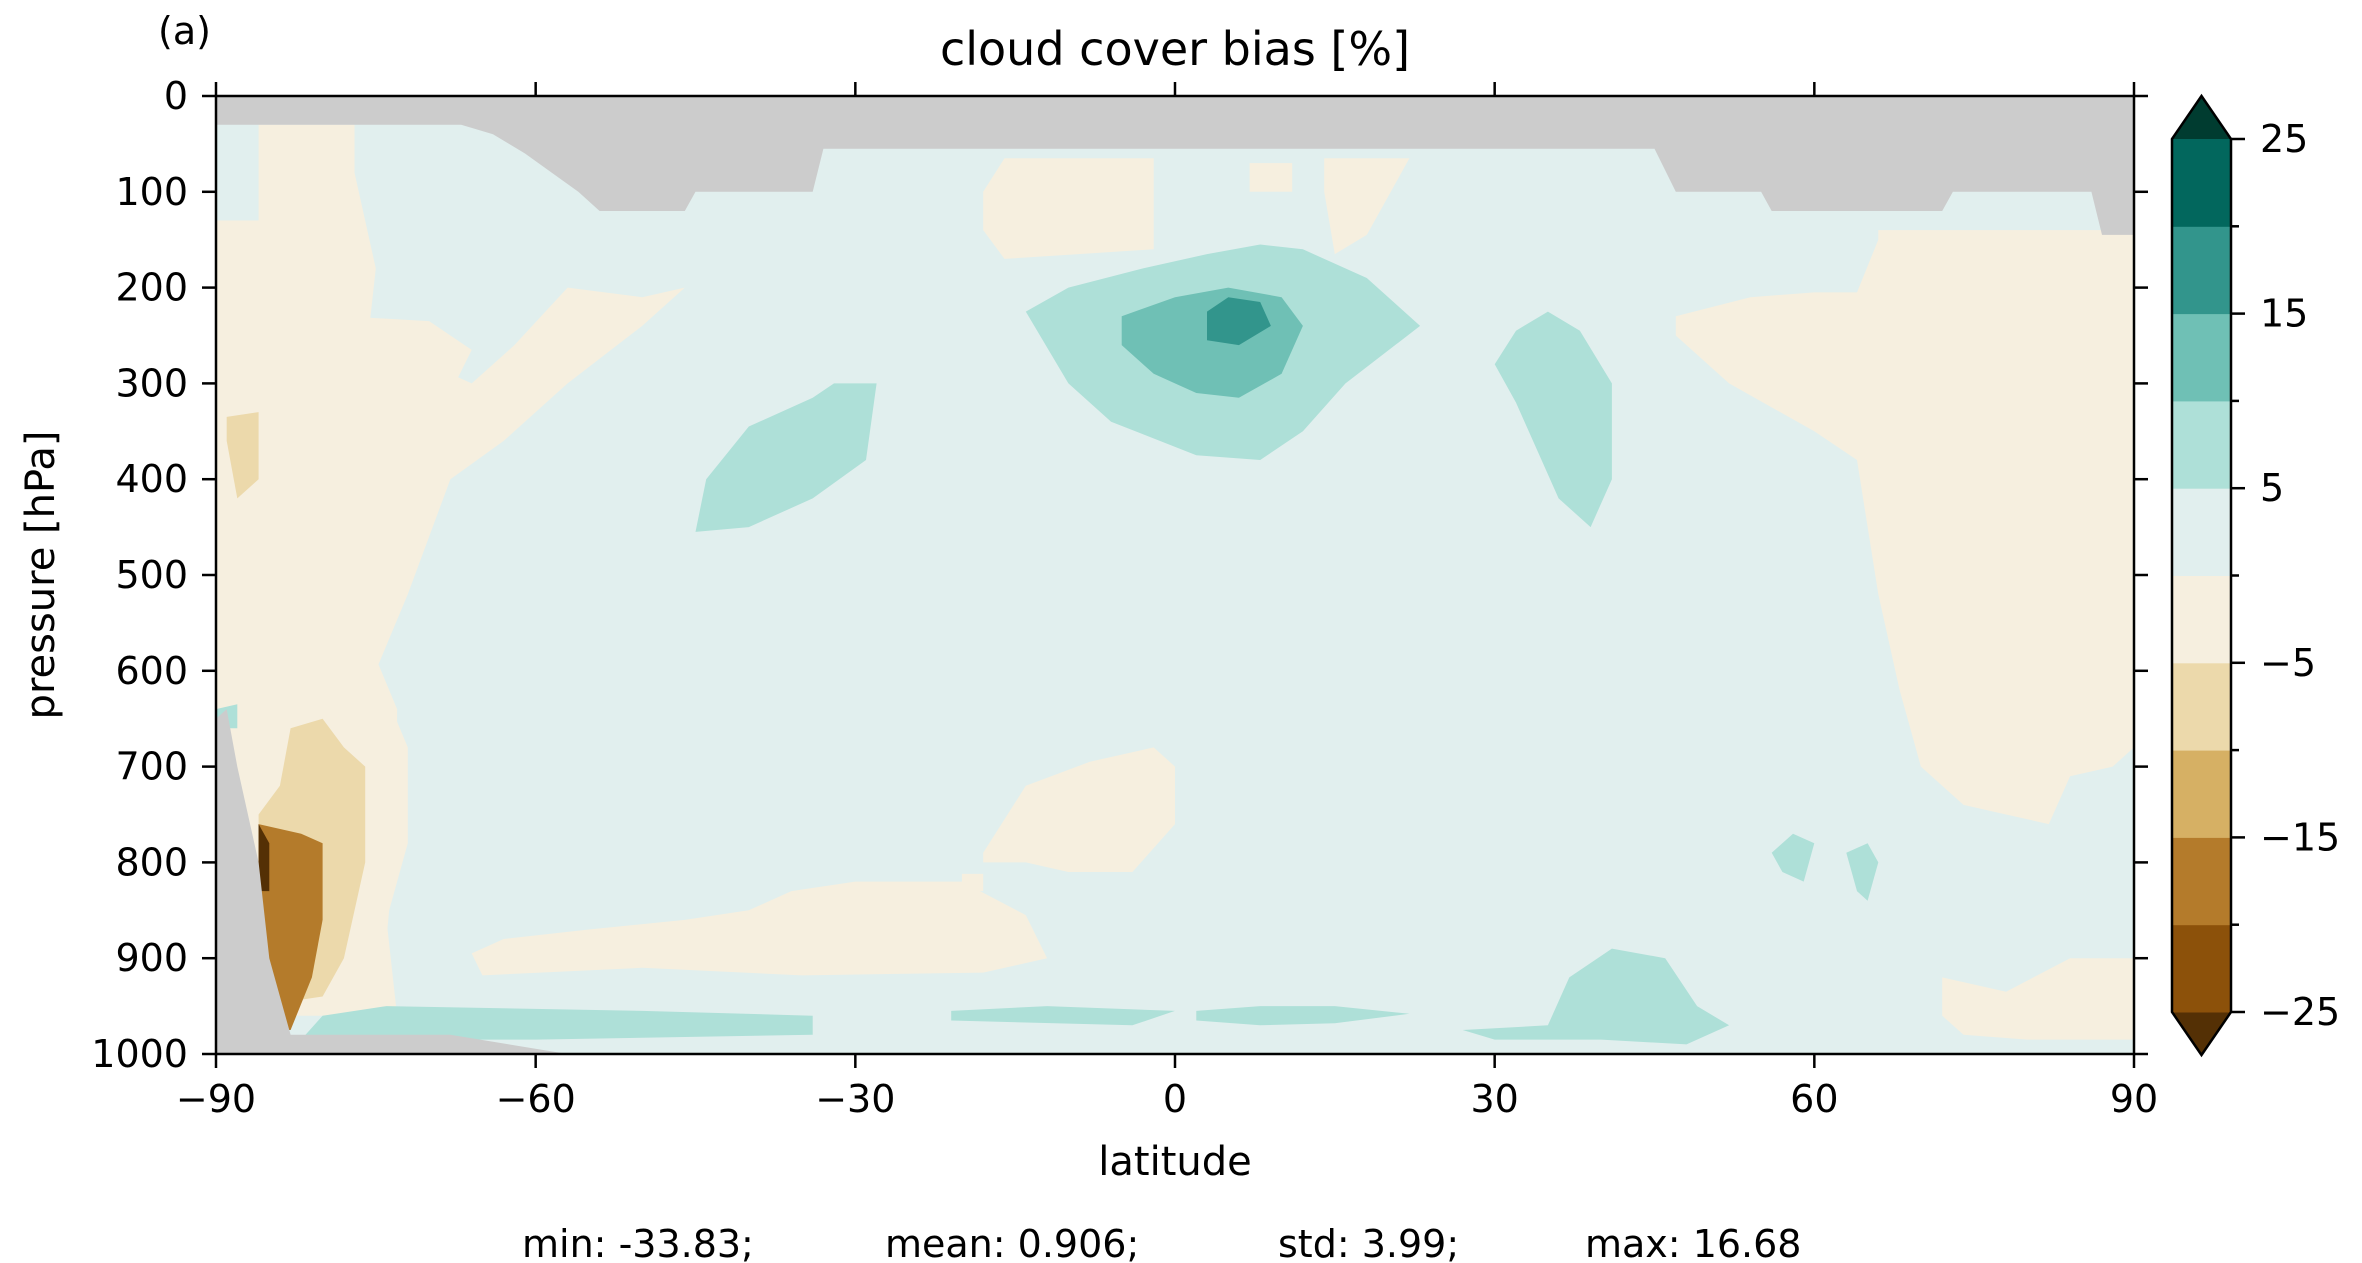 Image resolution: width=2362 pixels, height=1263 pixels. Describe the element at coordinates (151, 575) in the screenshot. I see `y-tick-label: 500` at that location.